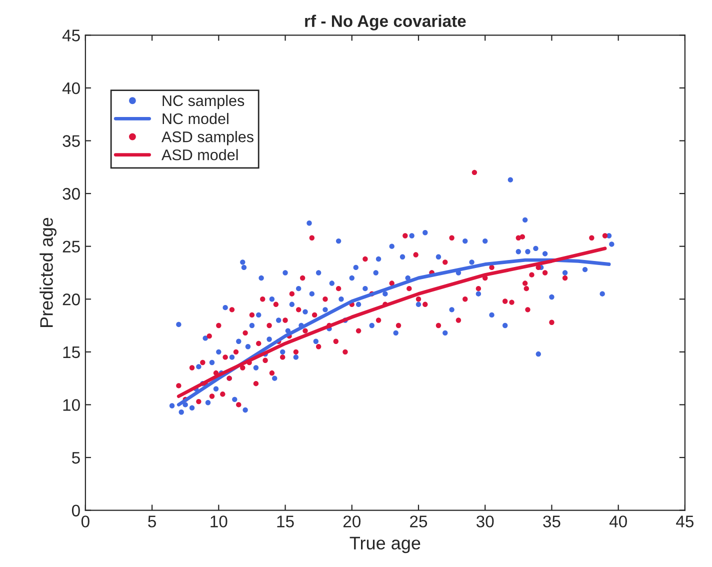  Describe the element at coordinates (485, 522) in the screenshot. I see `x-tick-label: 30` at that location.